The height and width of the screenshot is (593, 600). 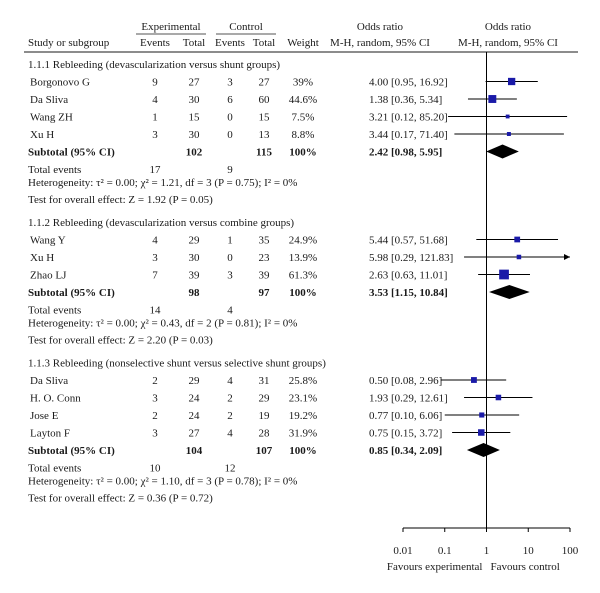 What do you see at coordinates (408, 135) in the screenshot?
I see `study-odds-ratio-ci: 3.44 [0.17, 71.40]` at bounding box center [408, 135].